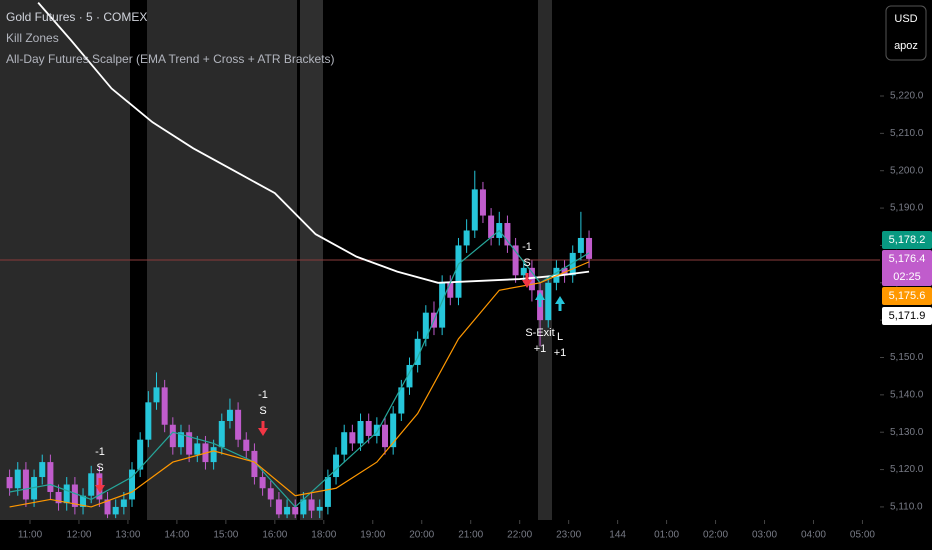 The image size is (932, 550). I want to click on x-tick-label: 19:00, so click(372, 535).